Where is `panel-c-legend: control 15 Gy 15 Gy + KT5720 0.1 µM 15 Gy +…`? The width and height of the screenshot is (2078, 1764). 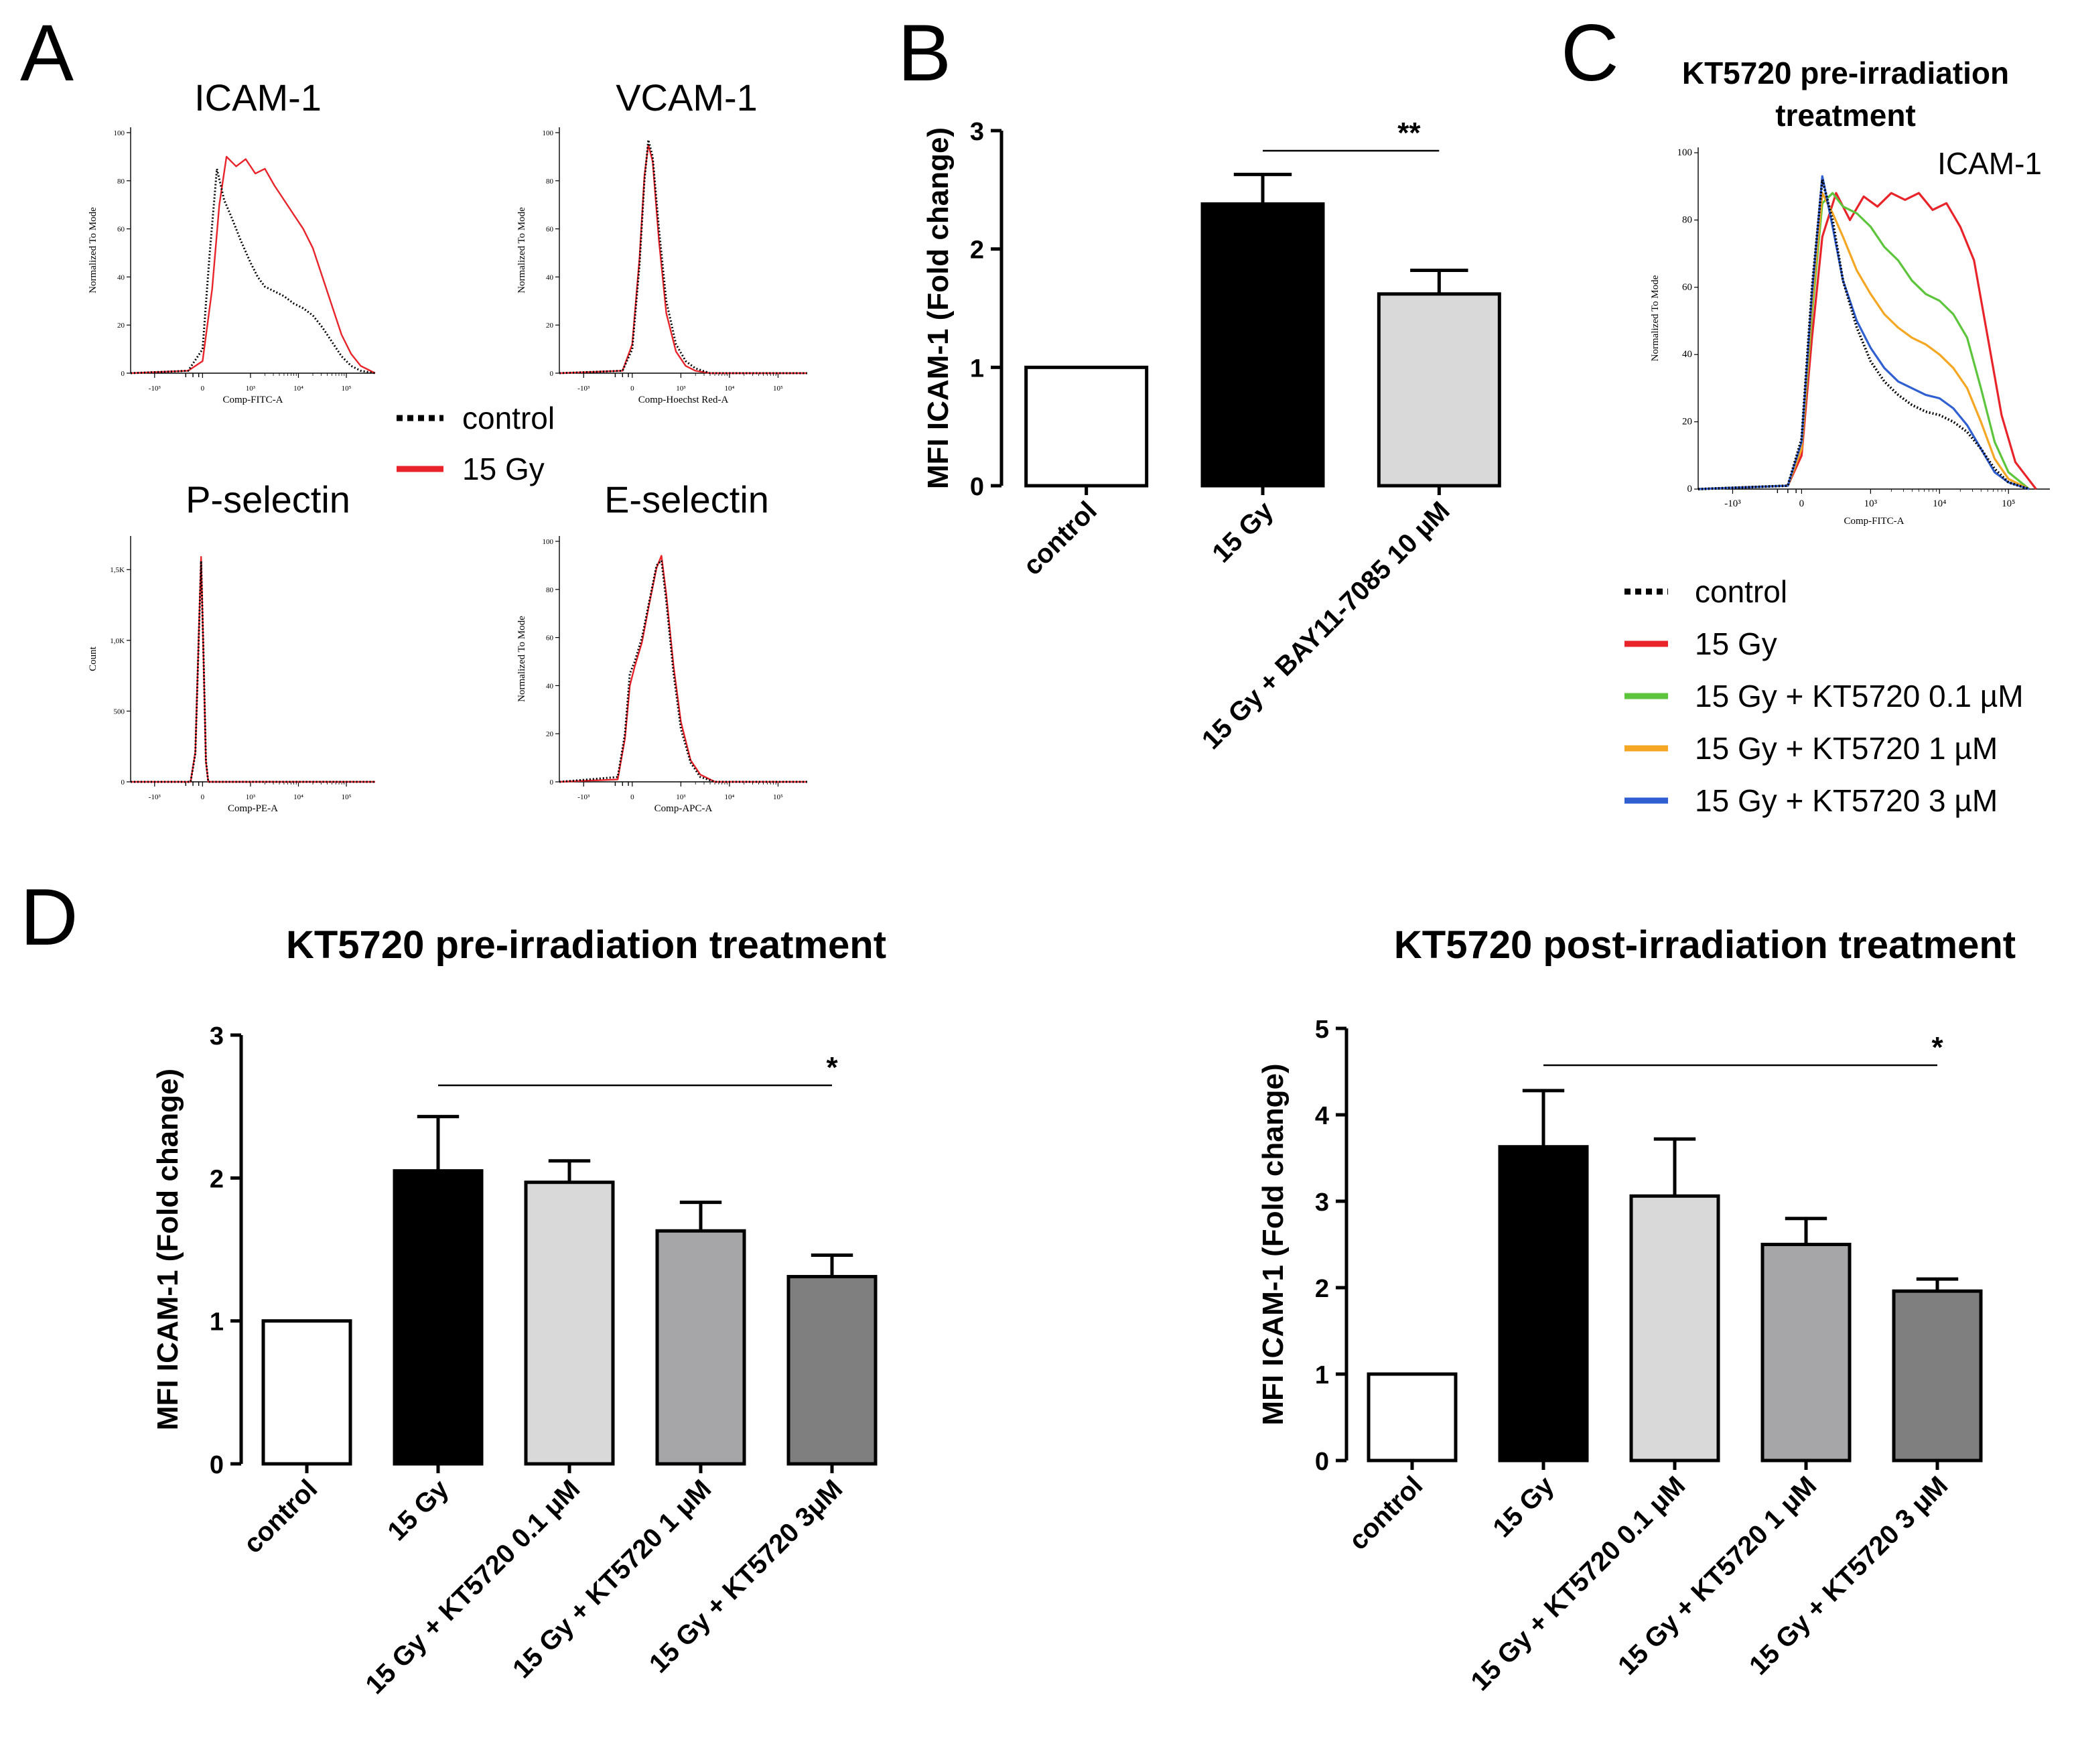 panel-c-legend: control 15 Gy 15 Gy + KT5720 0.1 µM 15 Gy +… is located at coordinates (1824, 696).